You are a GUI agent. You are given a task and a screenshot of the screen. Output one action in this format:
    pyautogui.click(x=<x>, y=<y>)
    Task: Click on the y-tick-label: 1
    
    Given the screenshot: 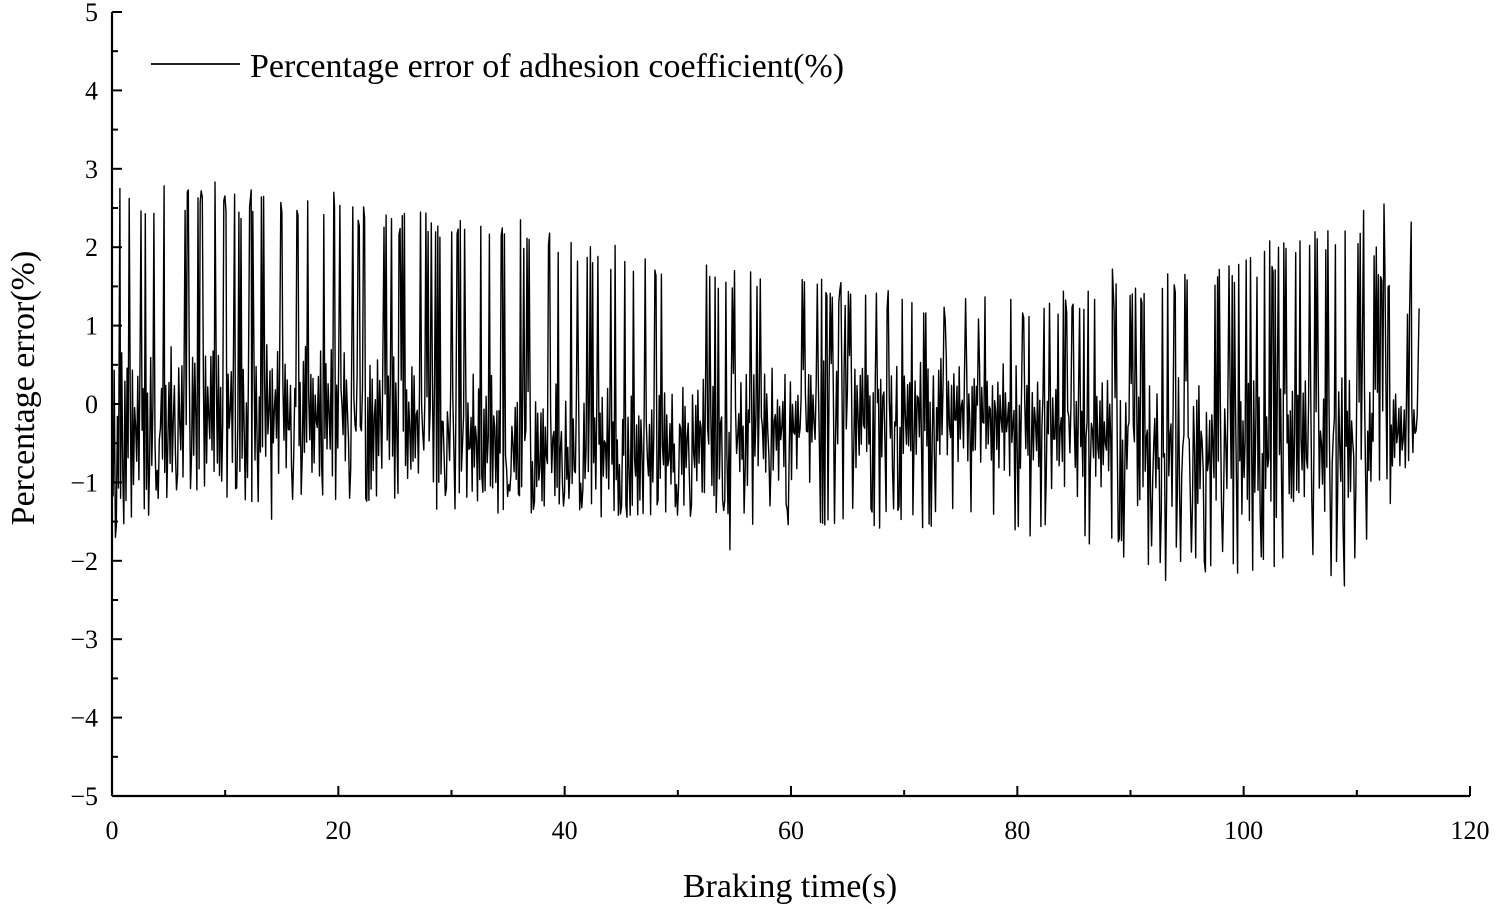 What is the action you would take?
    pyautogui.click(x=91, y=326)
    